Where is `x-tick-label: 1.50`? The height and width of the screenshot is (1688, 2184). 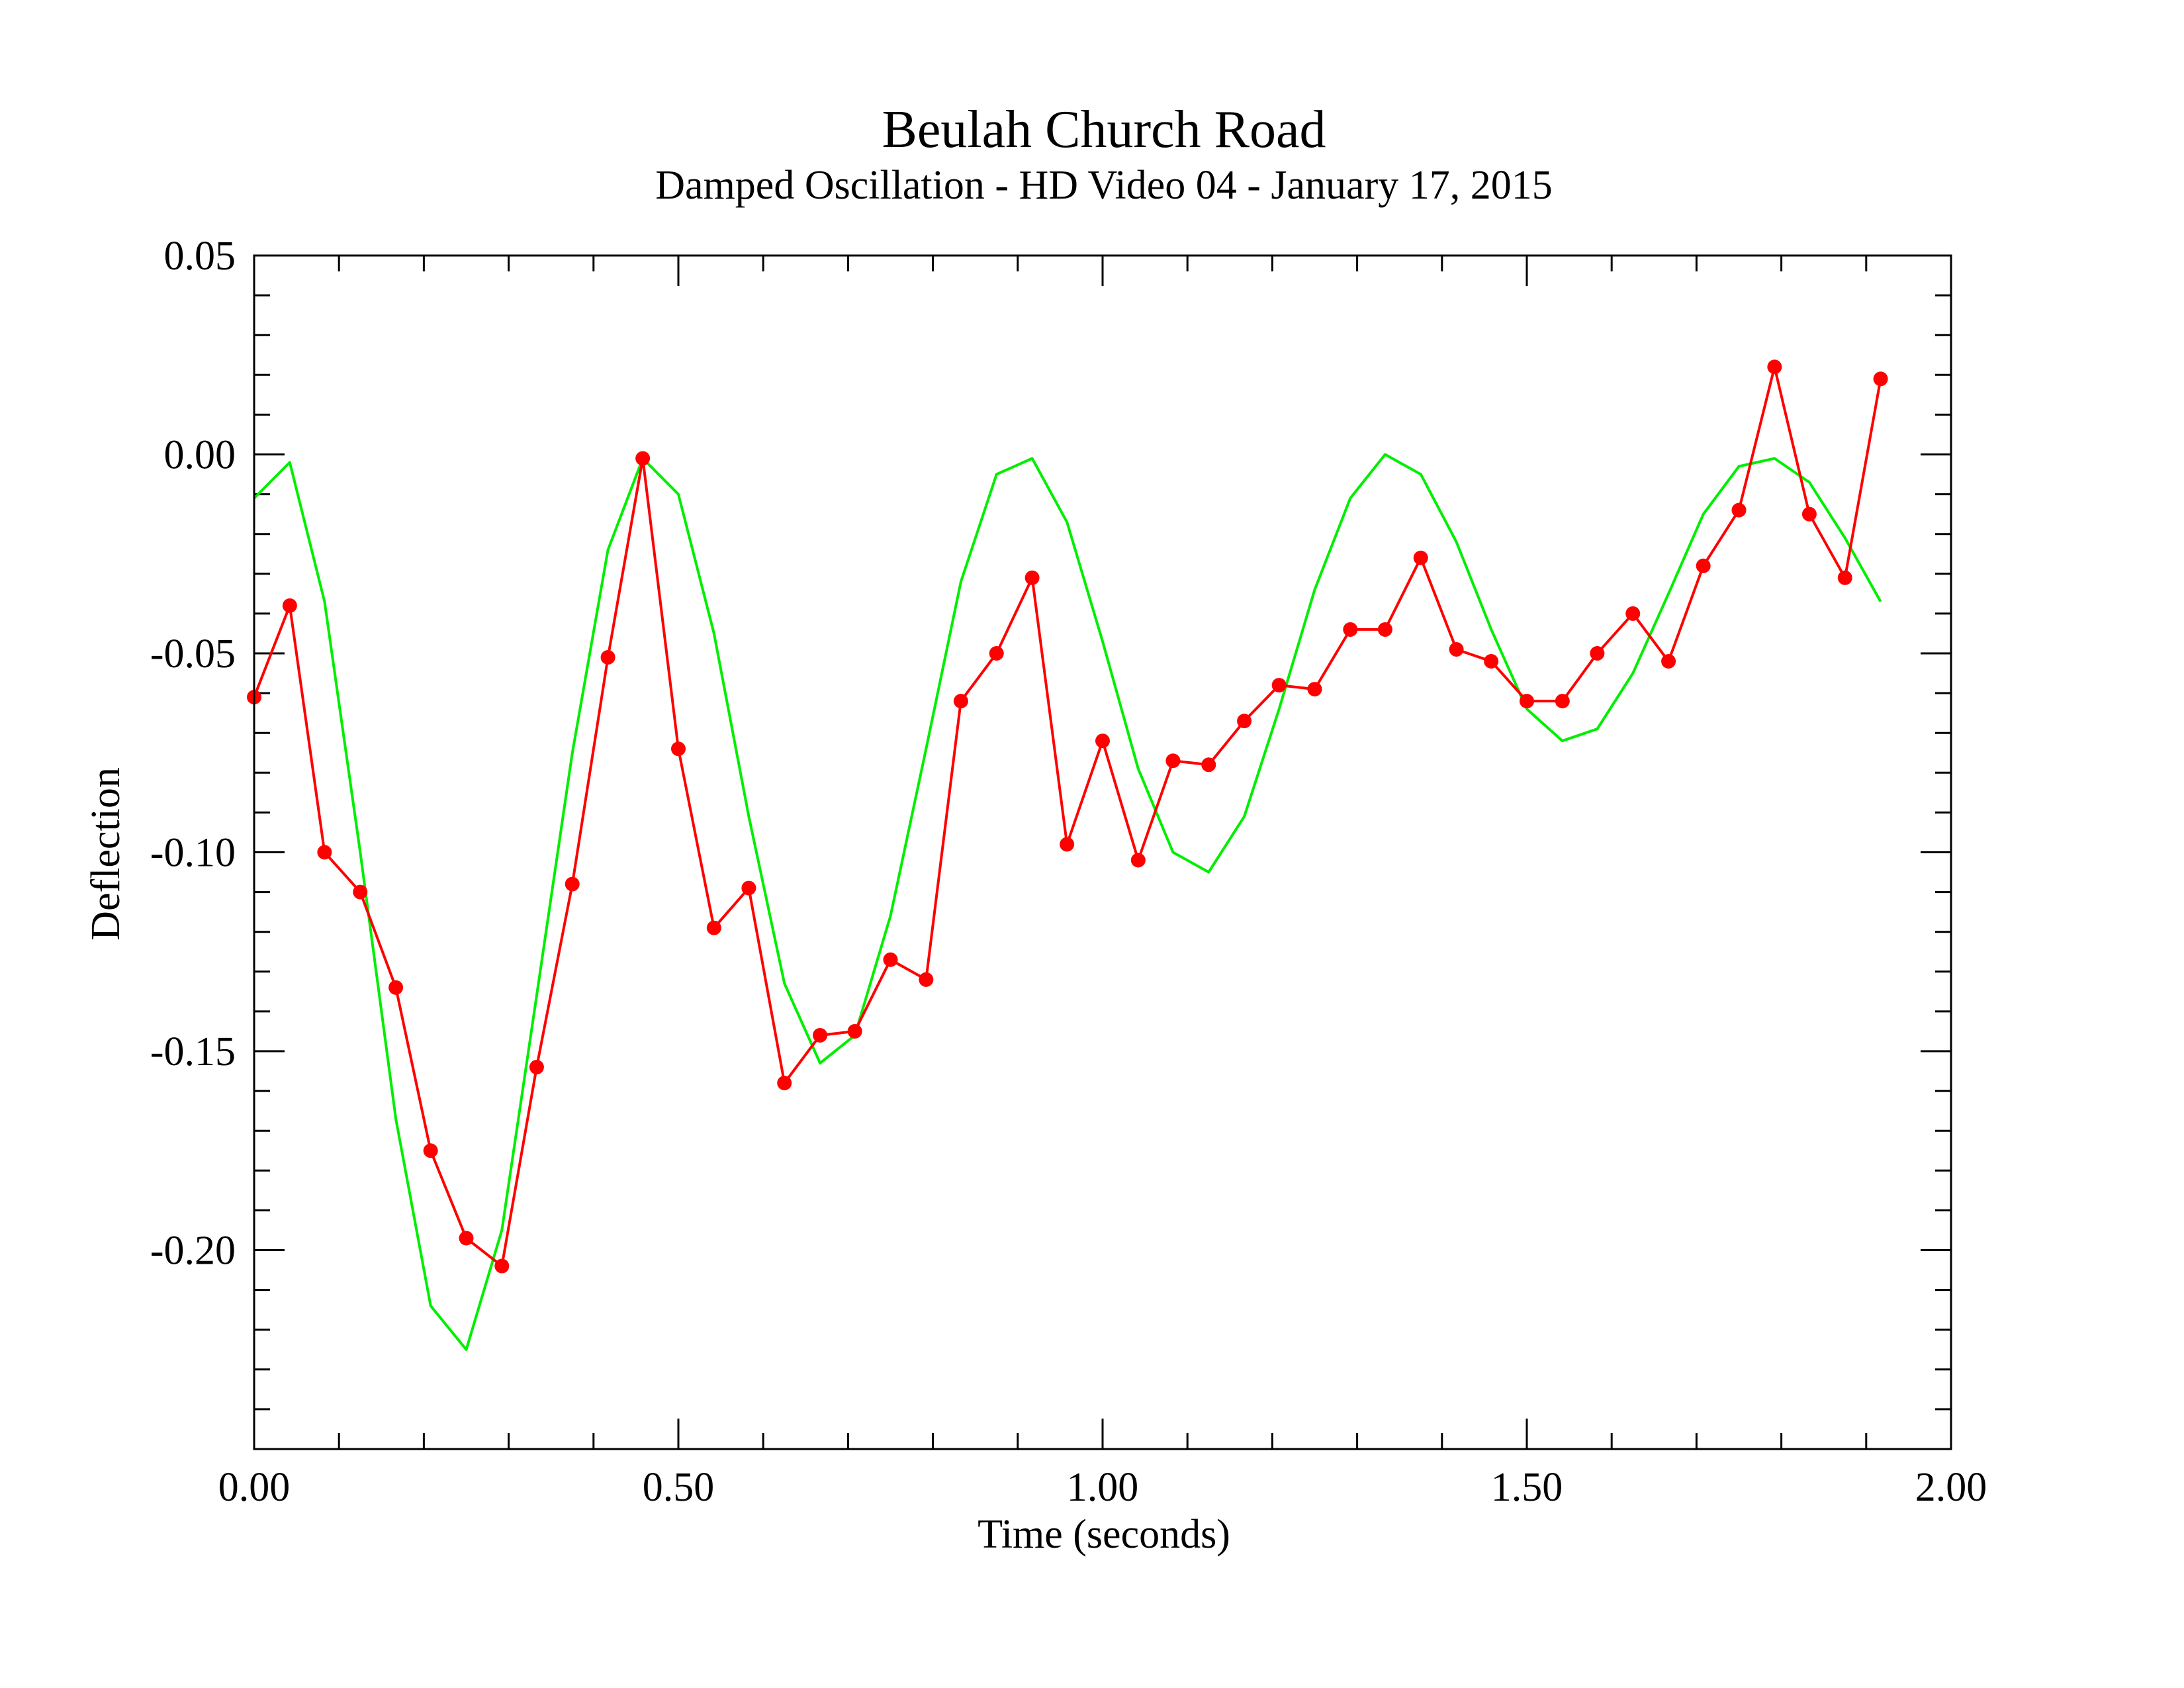 x-tick-label: 1.50 is located at coordinates (1527, 1487).